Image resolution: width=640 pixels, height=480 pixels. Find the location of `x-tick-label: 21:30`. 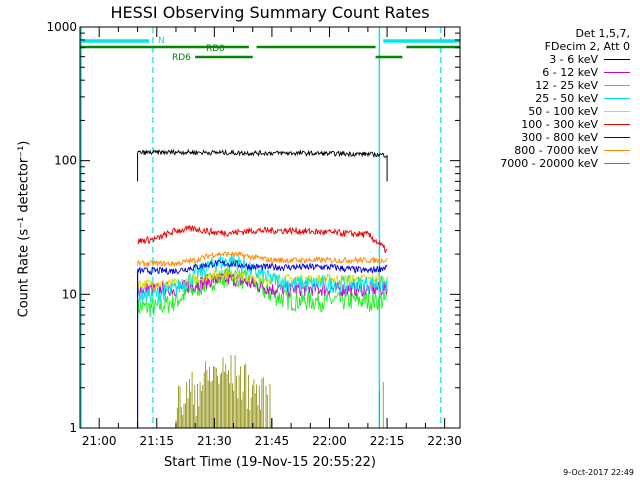

x-tick-label: 21:30 is located at coordinates (214, 441).